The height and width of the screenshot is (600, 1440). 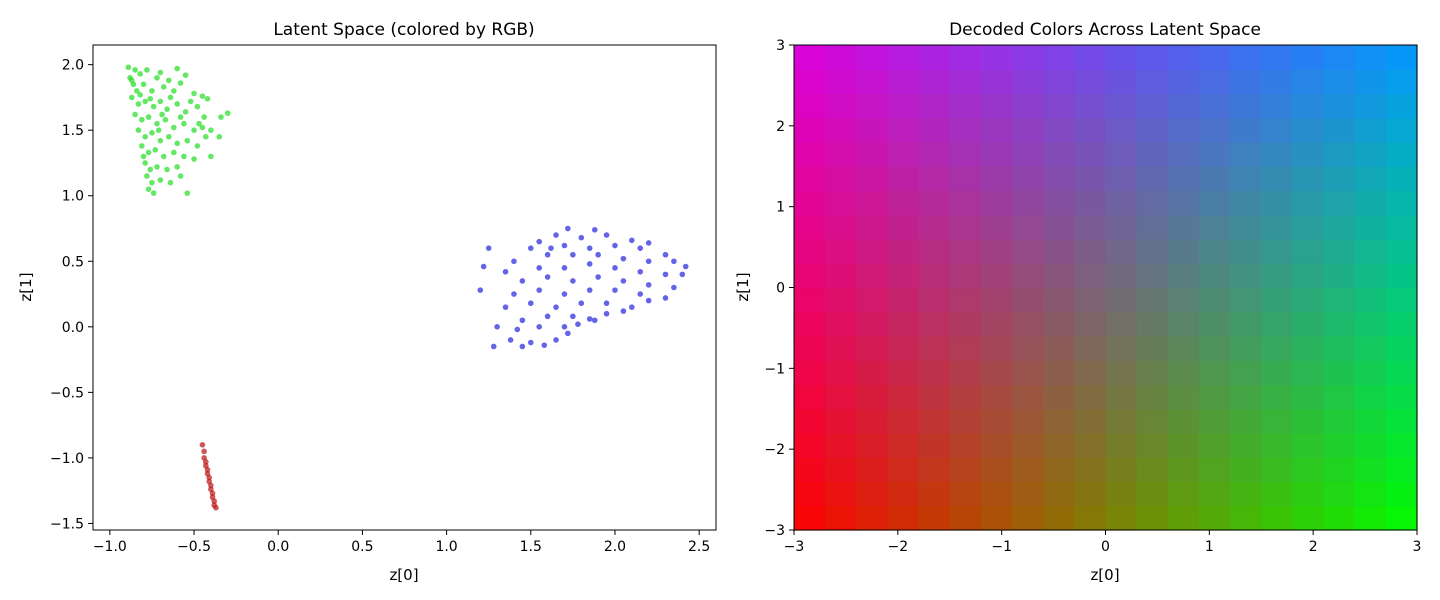 What do you see at coordinates (73, 131) in the screenshot?
I see `scatter-ytick-label: 1.5` at bounding box center [73, 131].